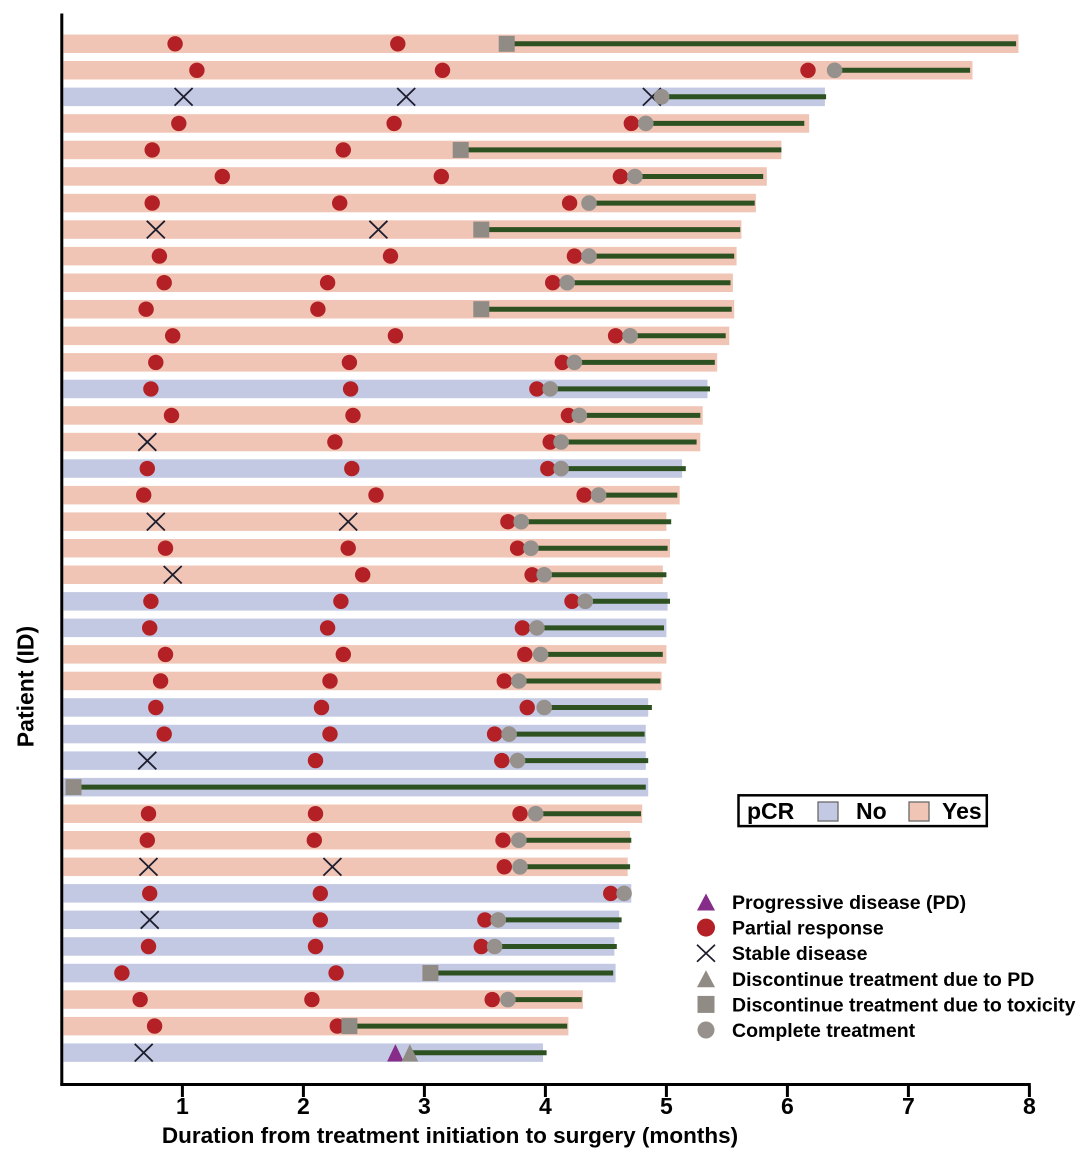 This screenshot has width=1080, height=1162. What do you see at coordinates (871, 811) in the screenshot?
I see `svg-text: No` at bounding box center [871, 811].